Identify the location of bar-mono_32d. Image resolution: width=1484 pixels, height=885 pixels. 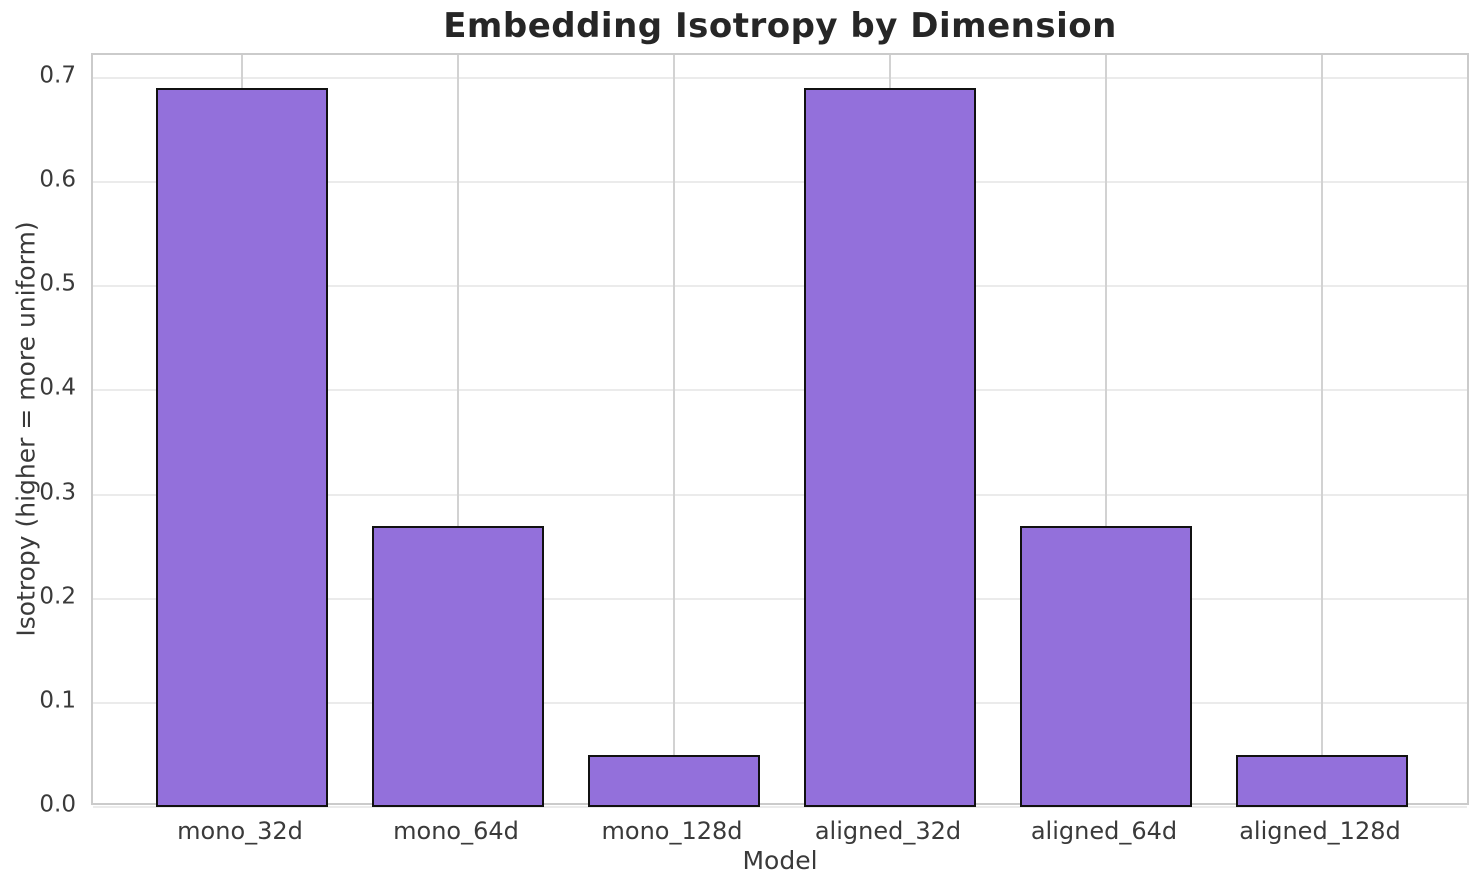
(242, 447).